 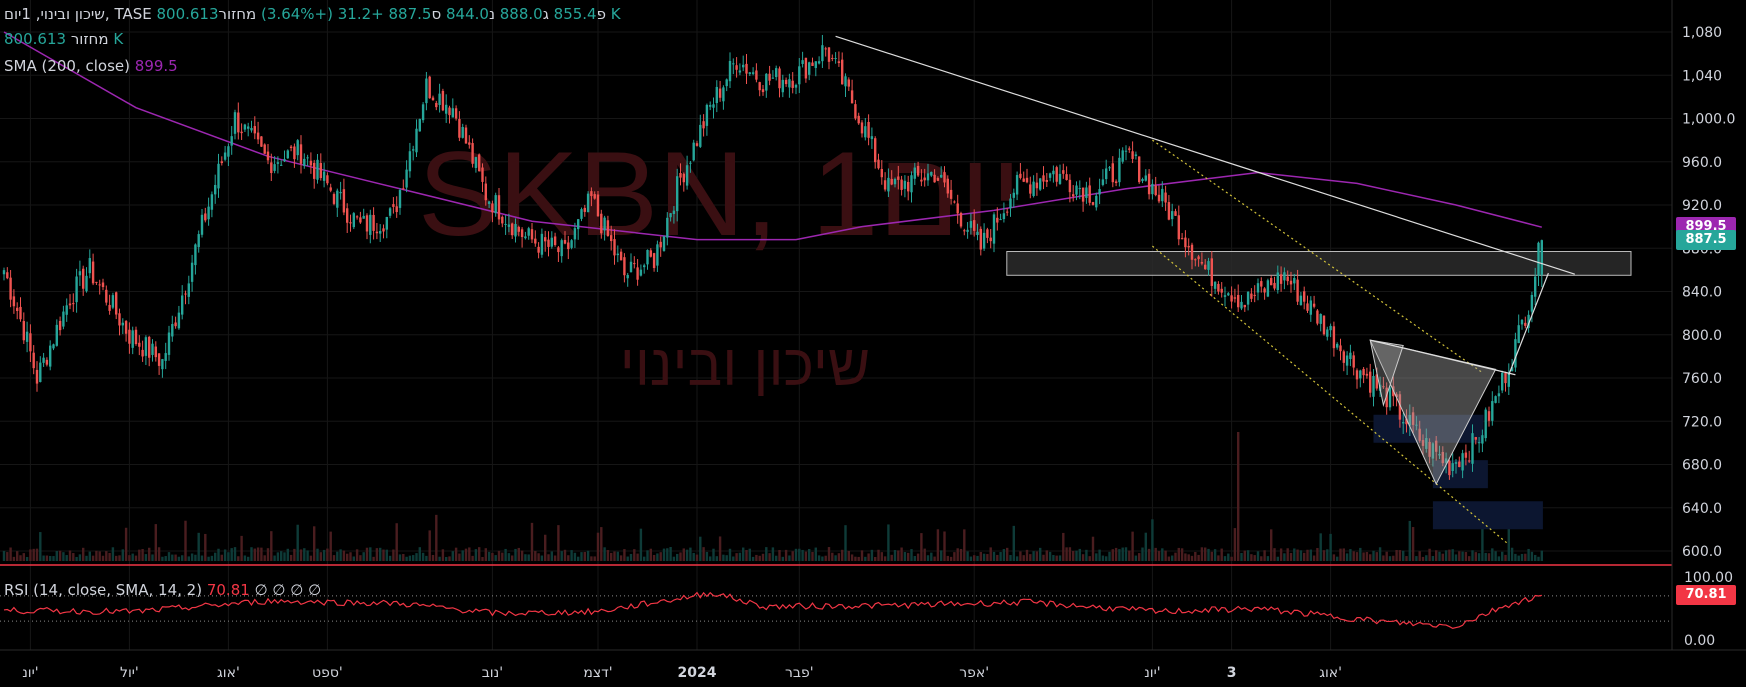 I want to click on time-tick-label: ספט', so click(x=327, y=673).